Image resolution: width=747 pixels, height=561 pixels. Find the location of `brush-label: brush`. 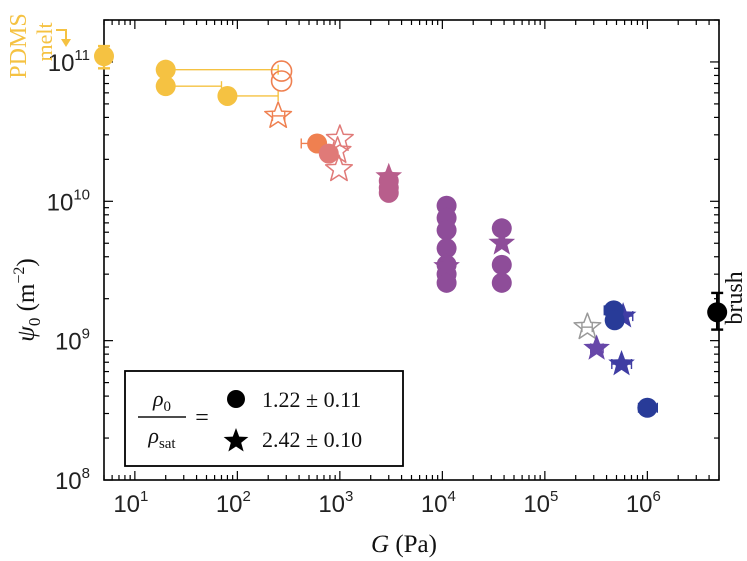

brush-label: brush is located at coordinates (734, 297).